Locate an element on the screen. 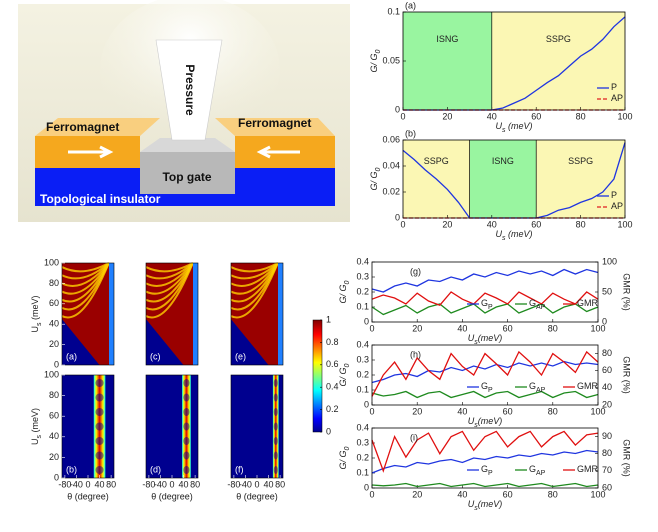  legend-label: GMR is located at coordinates (587, 469).